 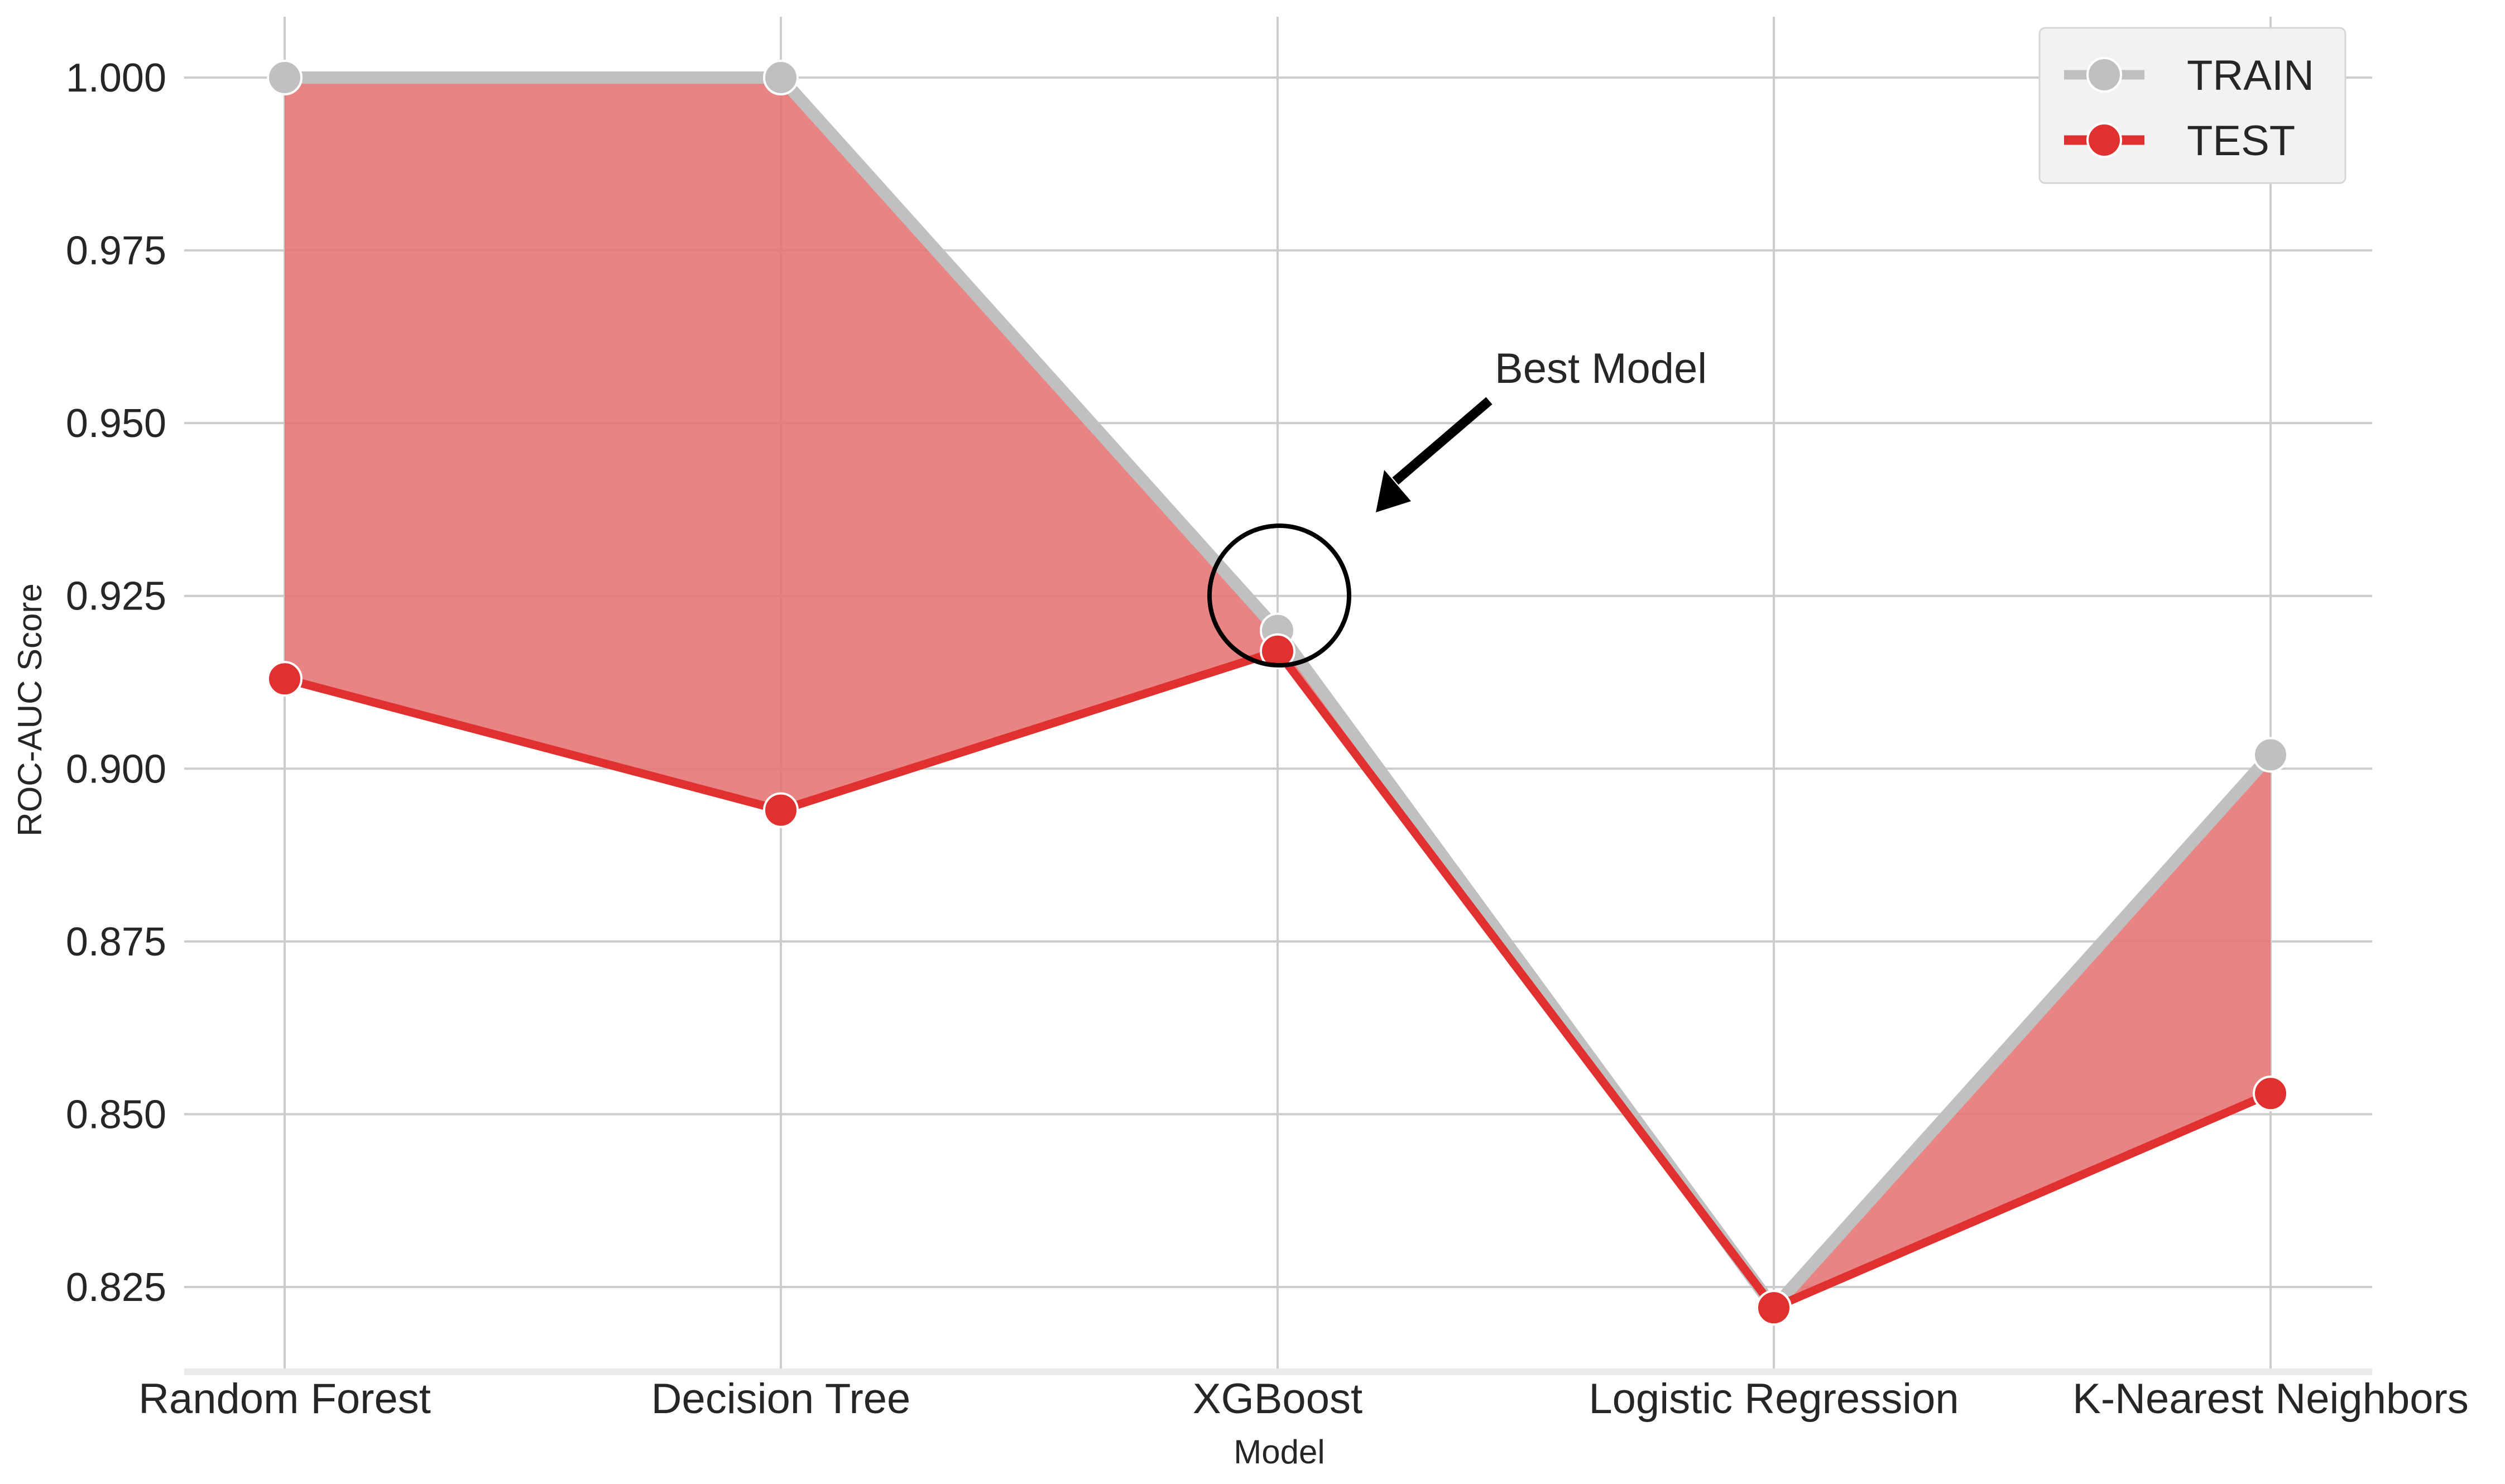 What do you see at coordinates (116, 423) in the screenshot?
I see `y-tick-label-5: 0.950` at bounding box center [116, 423].